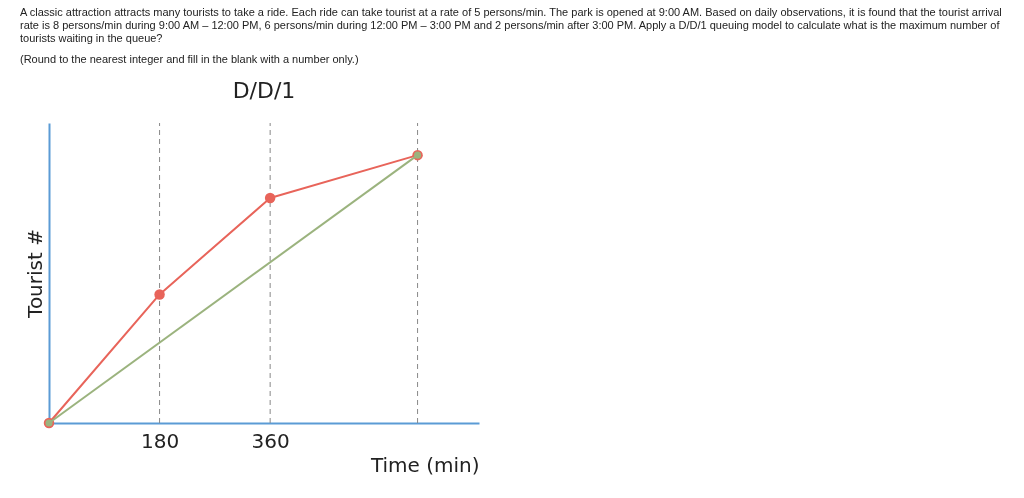 The height and width of the screenshot is (498, 1024). I want to click on x-tick-label: 360, so click(270, 440).